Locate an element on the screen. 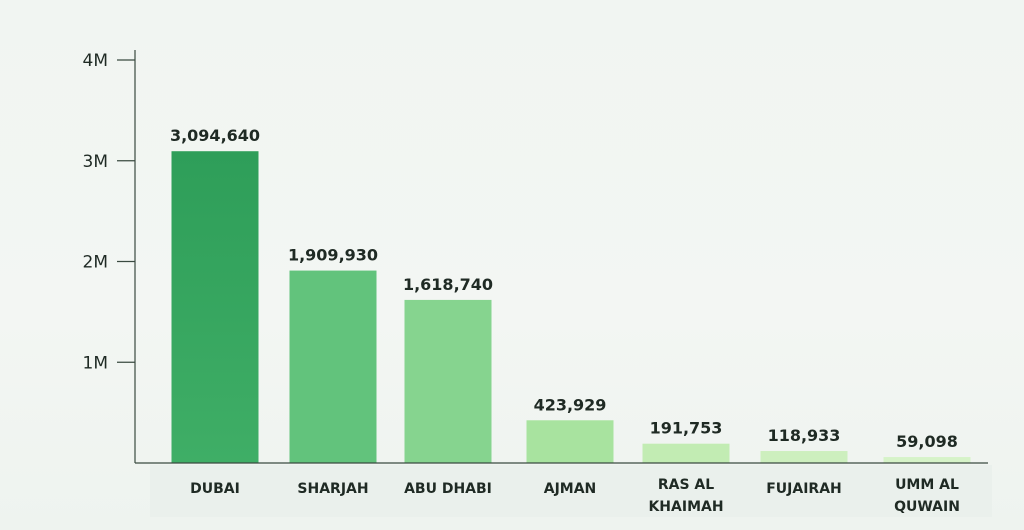 This screenshot has width=1024, height=530. value-label: 191,753 is located at coordinates (686, 428).